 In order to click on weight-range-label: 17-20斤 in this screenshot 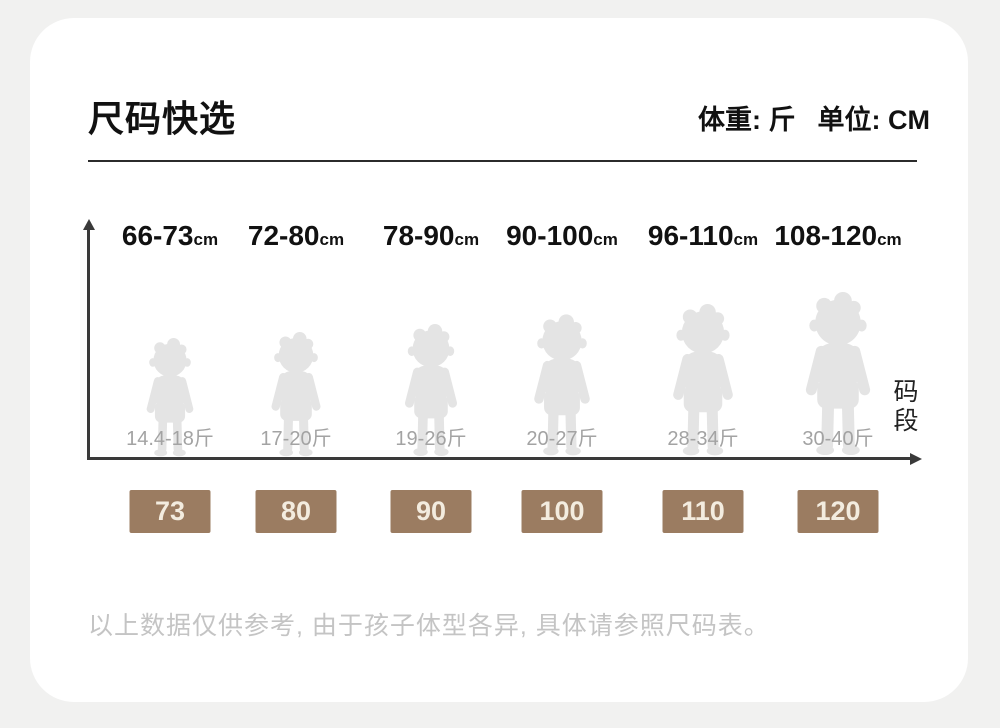, I will do `click(296, 439)`.